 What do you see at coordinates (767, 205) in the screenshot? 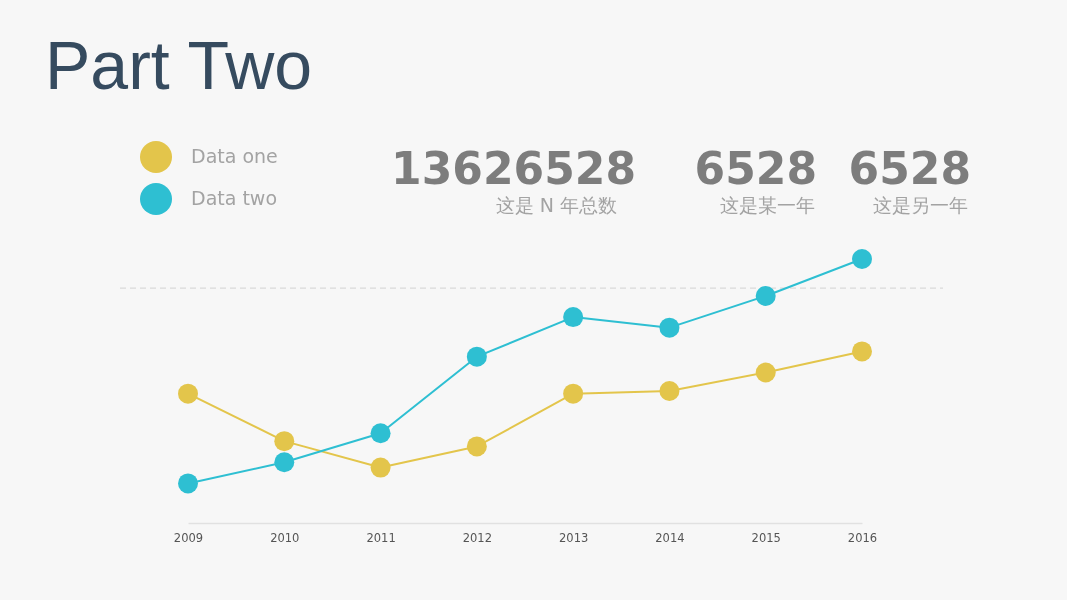
I see `text: 这是某一年` at bounding box center [767, 205].